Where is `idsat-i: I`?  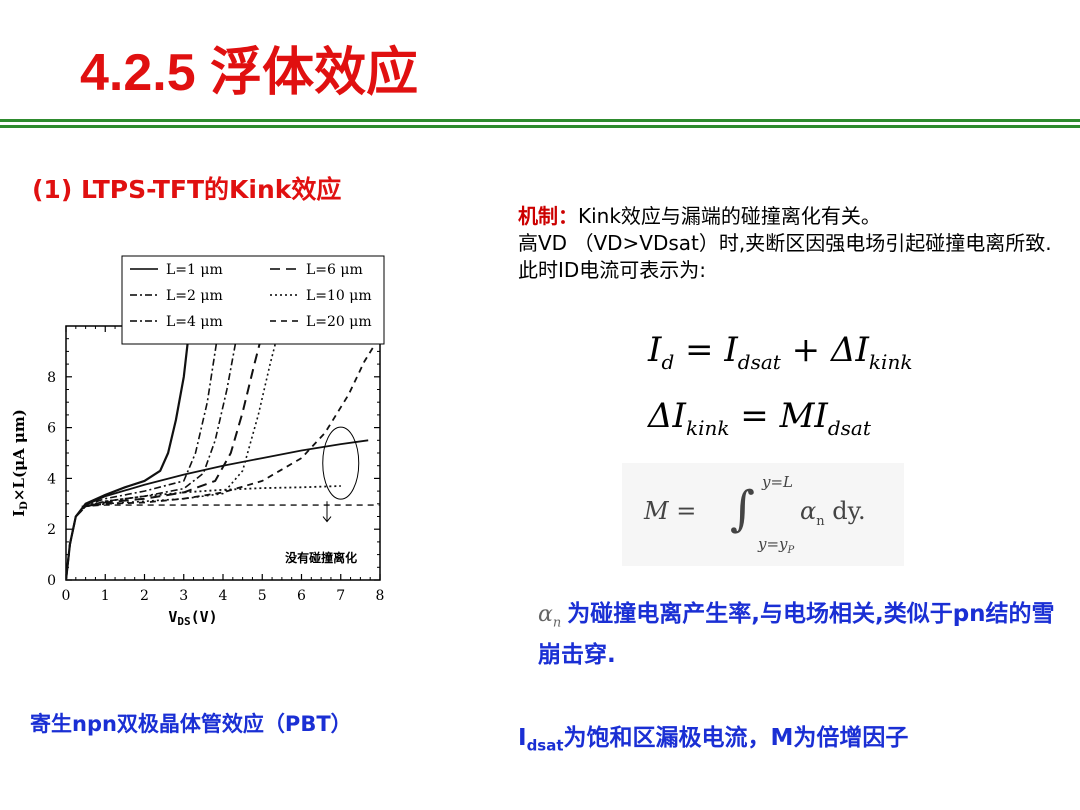 idsat-i: I is located at coordinates (522, 738).